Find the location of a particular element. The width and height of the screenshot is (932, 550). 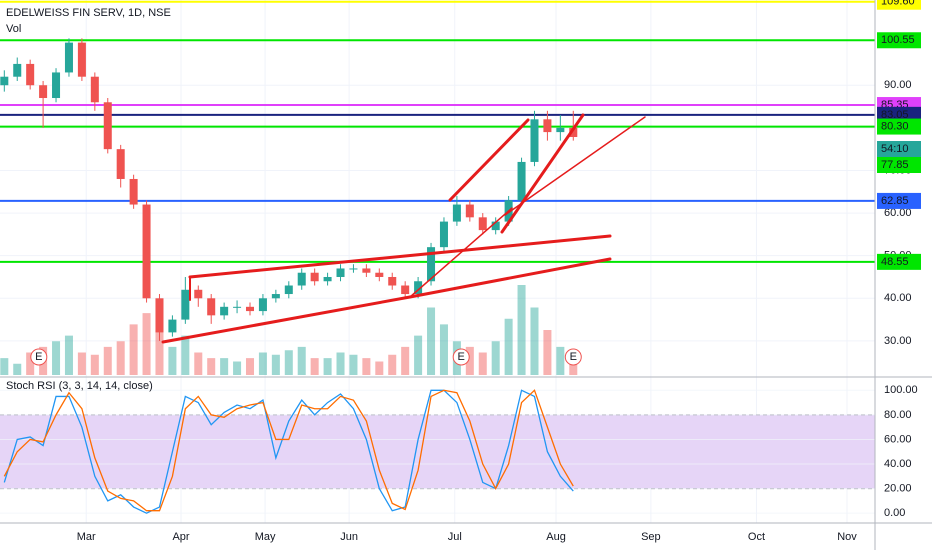

countdown-box is located at coordinates (899, 149).